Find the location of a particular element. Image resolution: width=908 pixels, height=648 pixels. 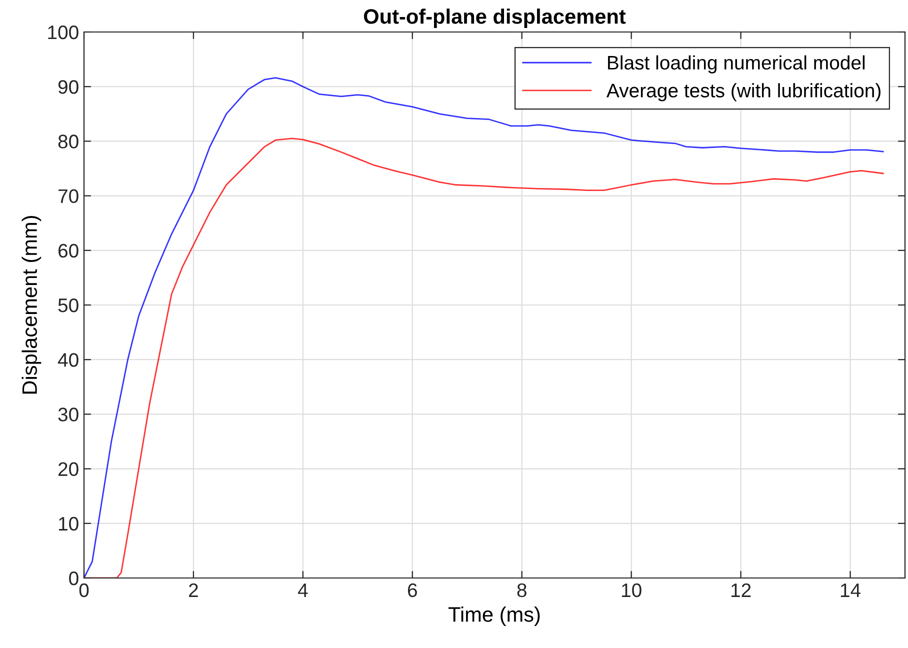

y-axis-title: Displacement (mm) is located at coordinates (32, 305).